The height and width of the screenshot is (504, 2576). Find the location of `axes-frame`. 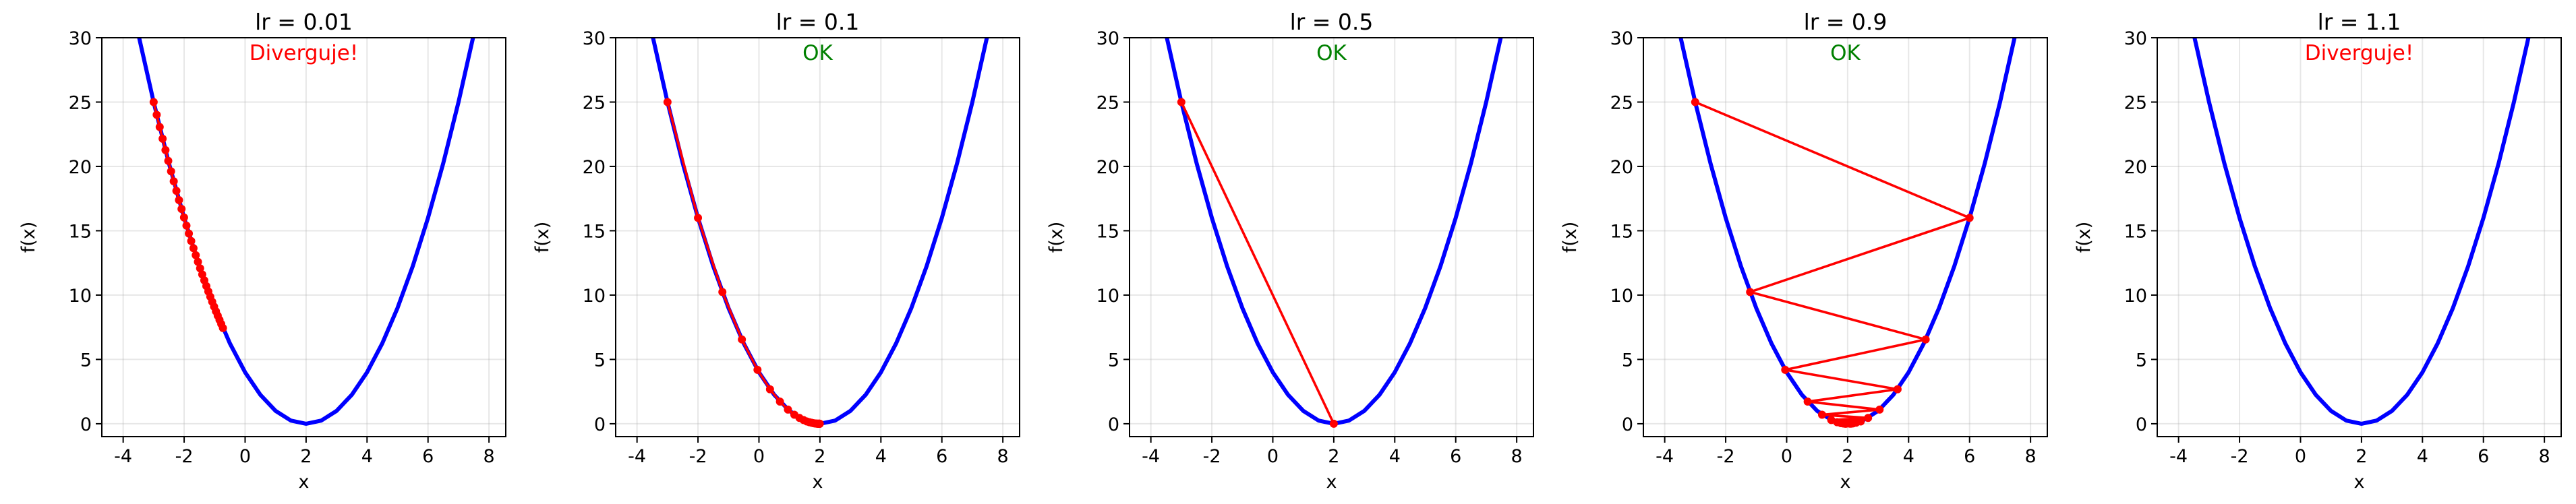

axes-frame is located at coordinates (818, 237).